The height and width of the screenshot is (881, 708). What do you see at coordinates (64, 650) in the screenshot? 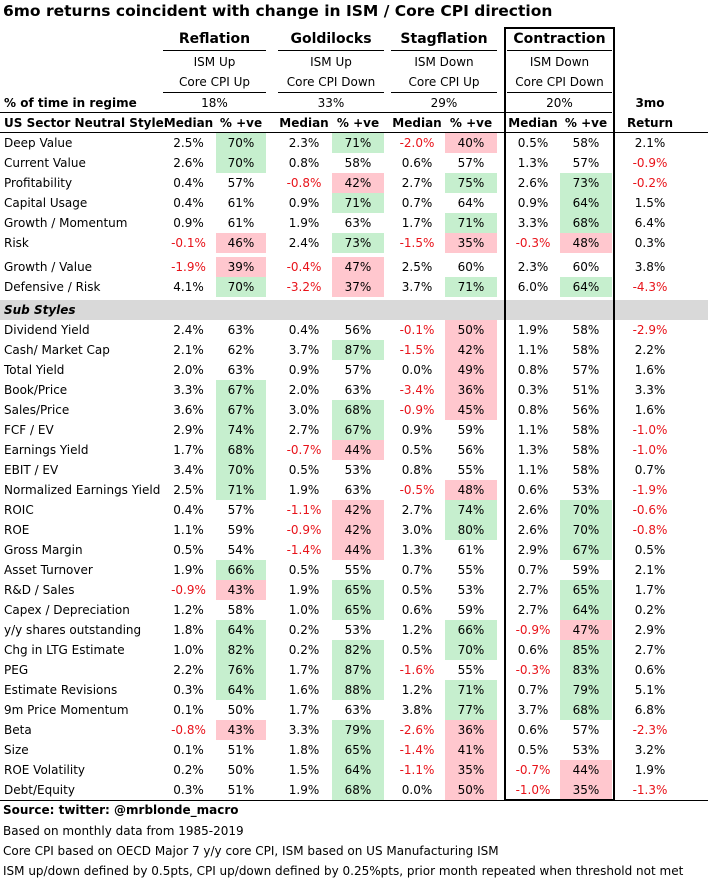
I see `row-label: Chg in LTG Estimate` at bounding box center [64, 650].